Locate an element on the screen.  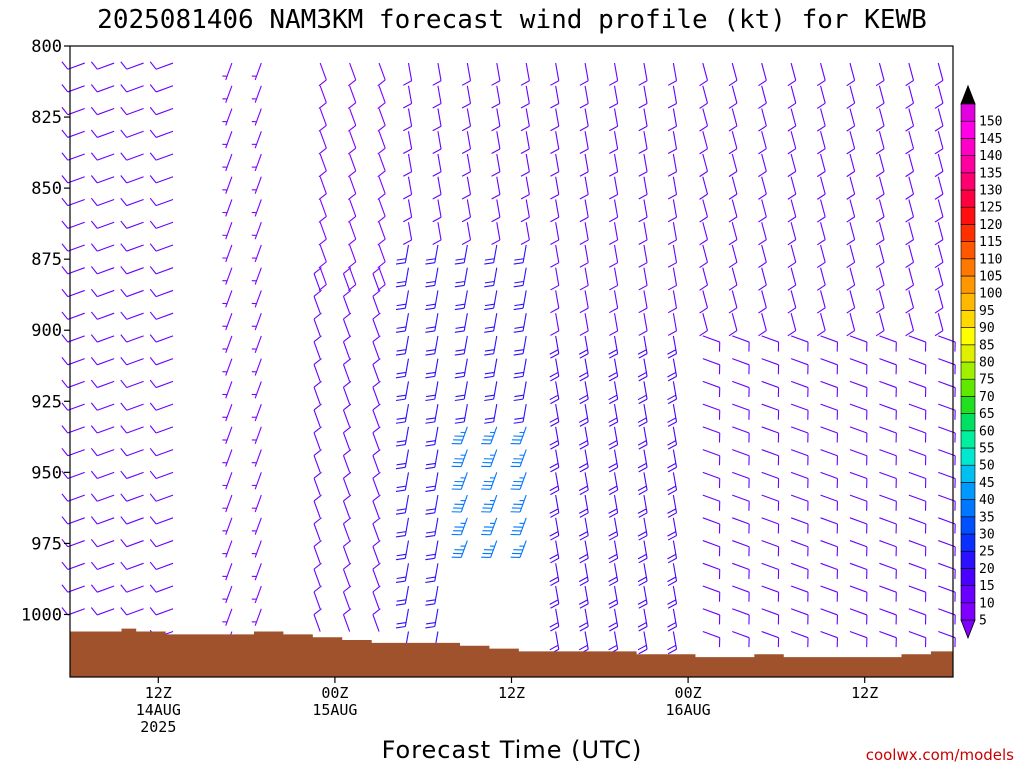
colorbar-label: 85 is located at coordinates (987, 345).